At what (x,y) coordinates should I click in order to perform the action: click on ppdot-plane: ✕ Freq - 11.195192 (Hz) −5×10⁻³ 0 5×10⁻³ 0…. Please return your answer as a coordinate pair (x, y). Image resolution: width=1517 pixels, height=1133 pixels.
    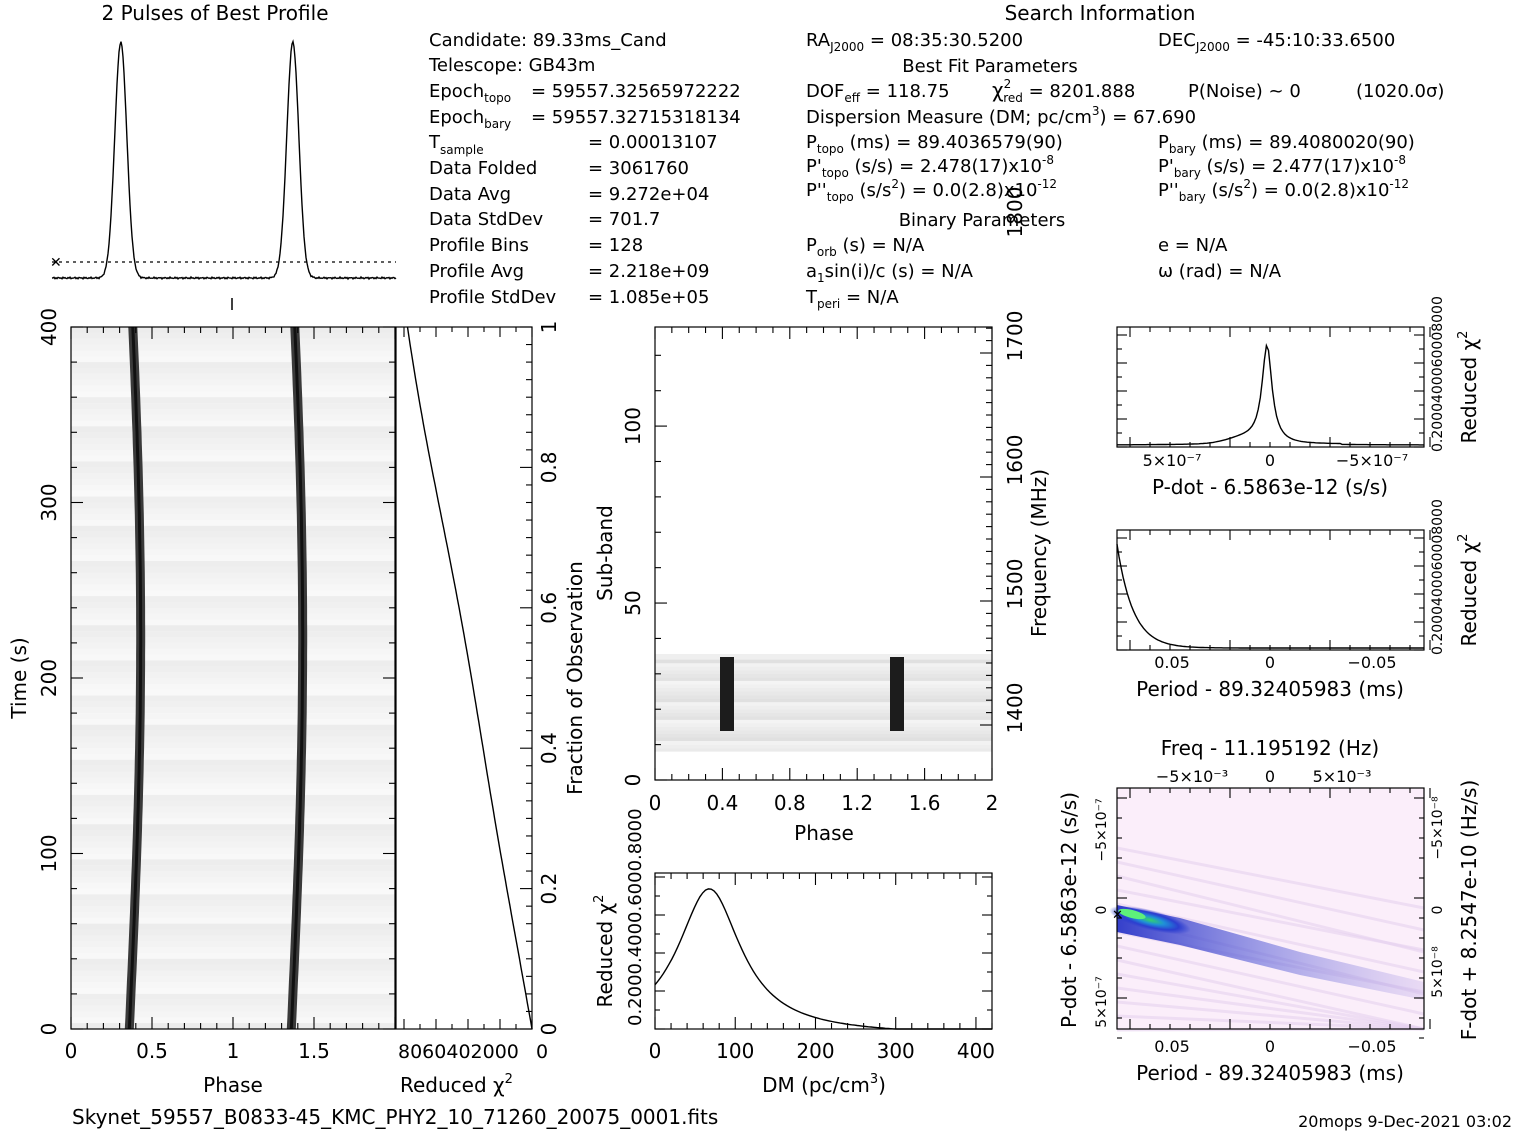
    Looking at the image, I should click on (1269, 910).